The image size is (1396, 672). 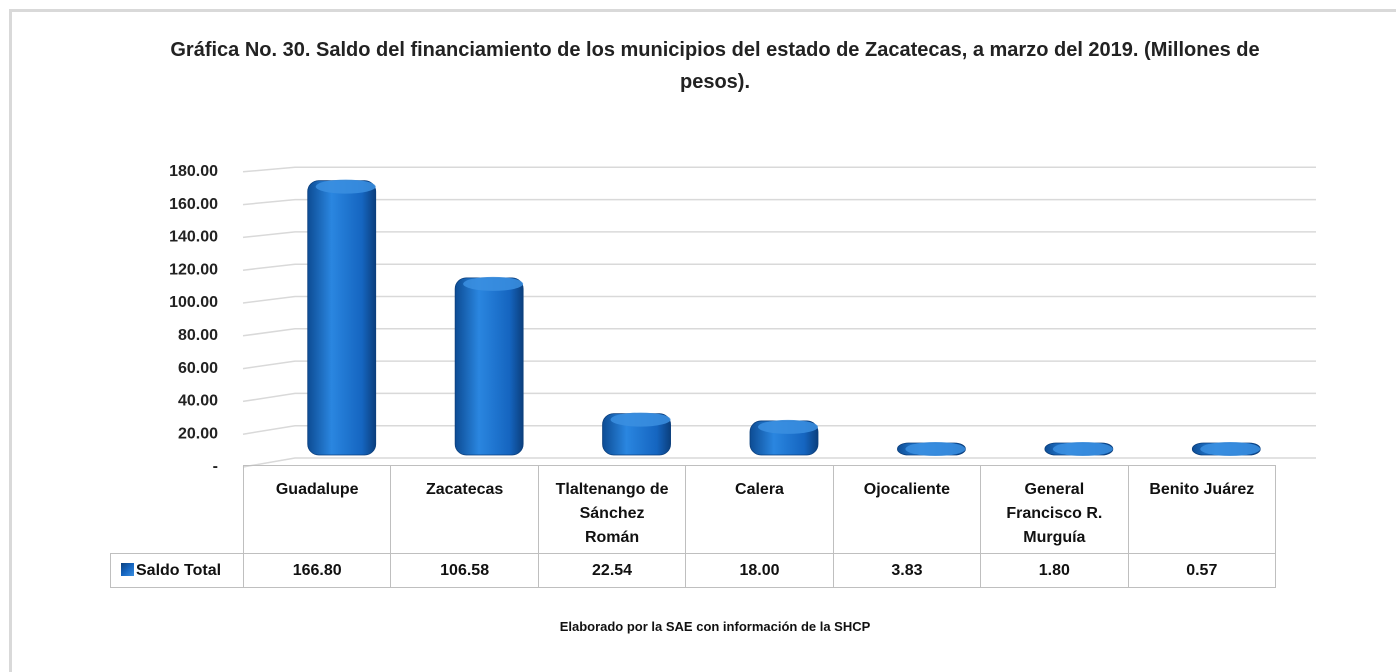 I want to click on y-tick-label: 20.00, so click(x=198, y=433).